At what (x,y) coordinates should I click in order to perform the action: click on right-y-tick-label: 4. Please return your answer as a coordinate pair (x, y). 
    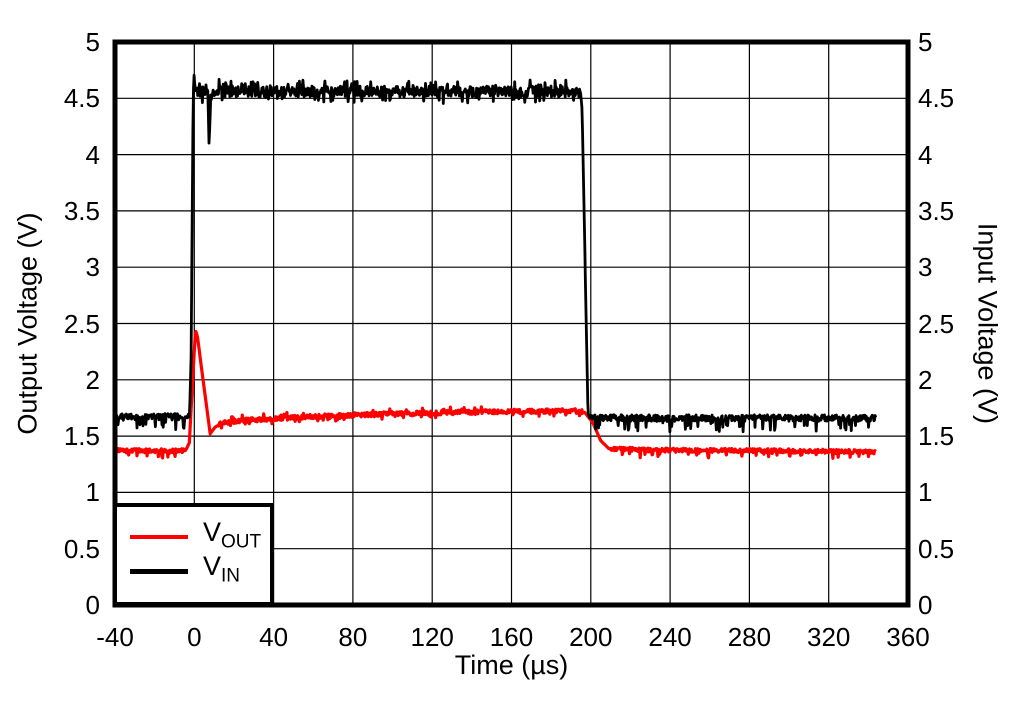
    Looking at the image, I should click on (925, 154).